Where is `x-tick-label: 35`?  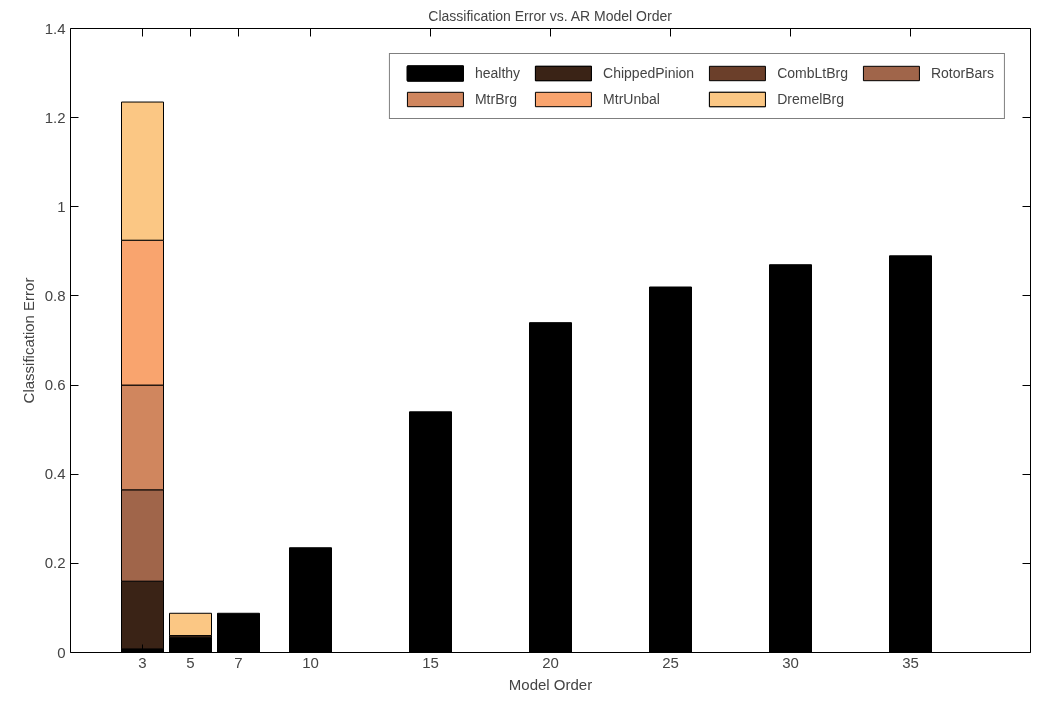
x-tick-label: 35 is located at coordinates (910, 662).